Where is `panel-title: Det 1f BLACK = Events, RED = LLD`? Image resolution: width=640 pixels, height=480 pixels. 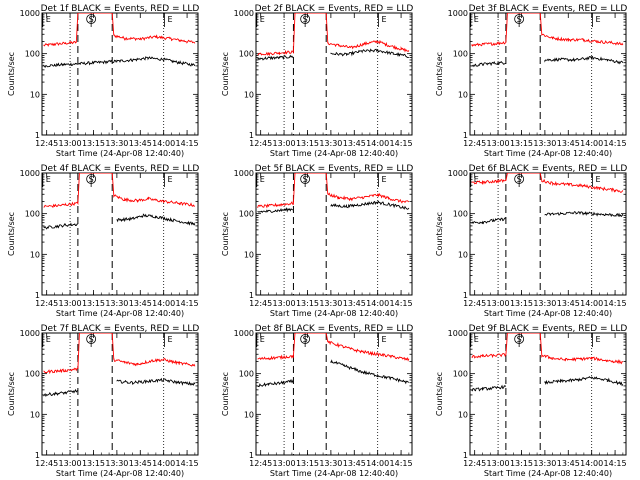
panel-title: Det 1f BLACK = Events, RED = LLD is located at coordinates (120, 9).